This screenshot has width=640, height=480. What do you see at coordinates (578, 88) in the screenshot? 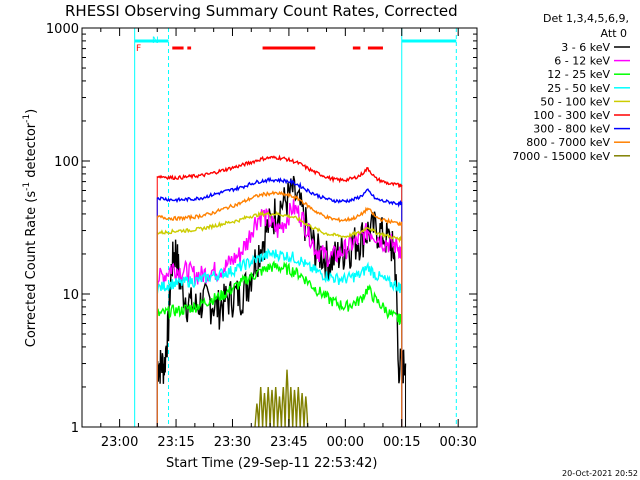
I see `legend-label-3: 25 - 50 keV` at bounding box center [578, 88].